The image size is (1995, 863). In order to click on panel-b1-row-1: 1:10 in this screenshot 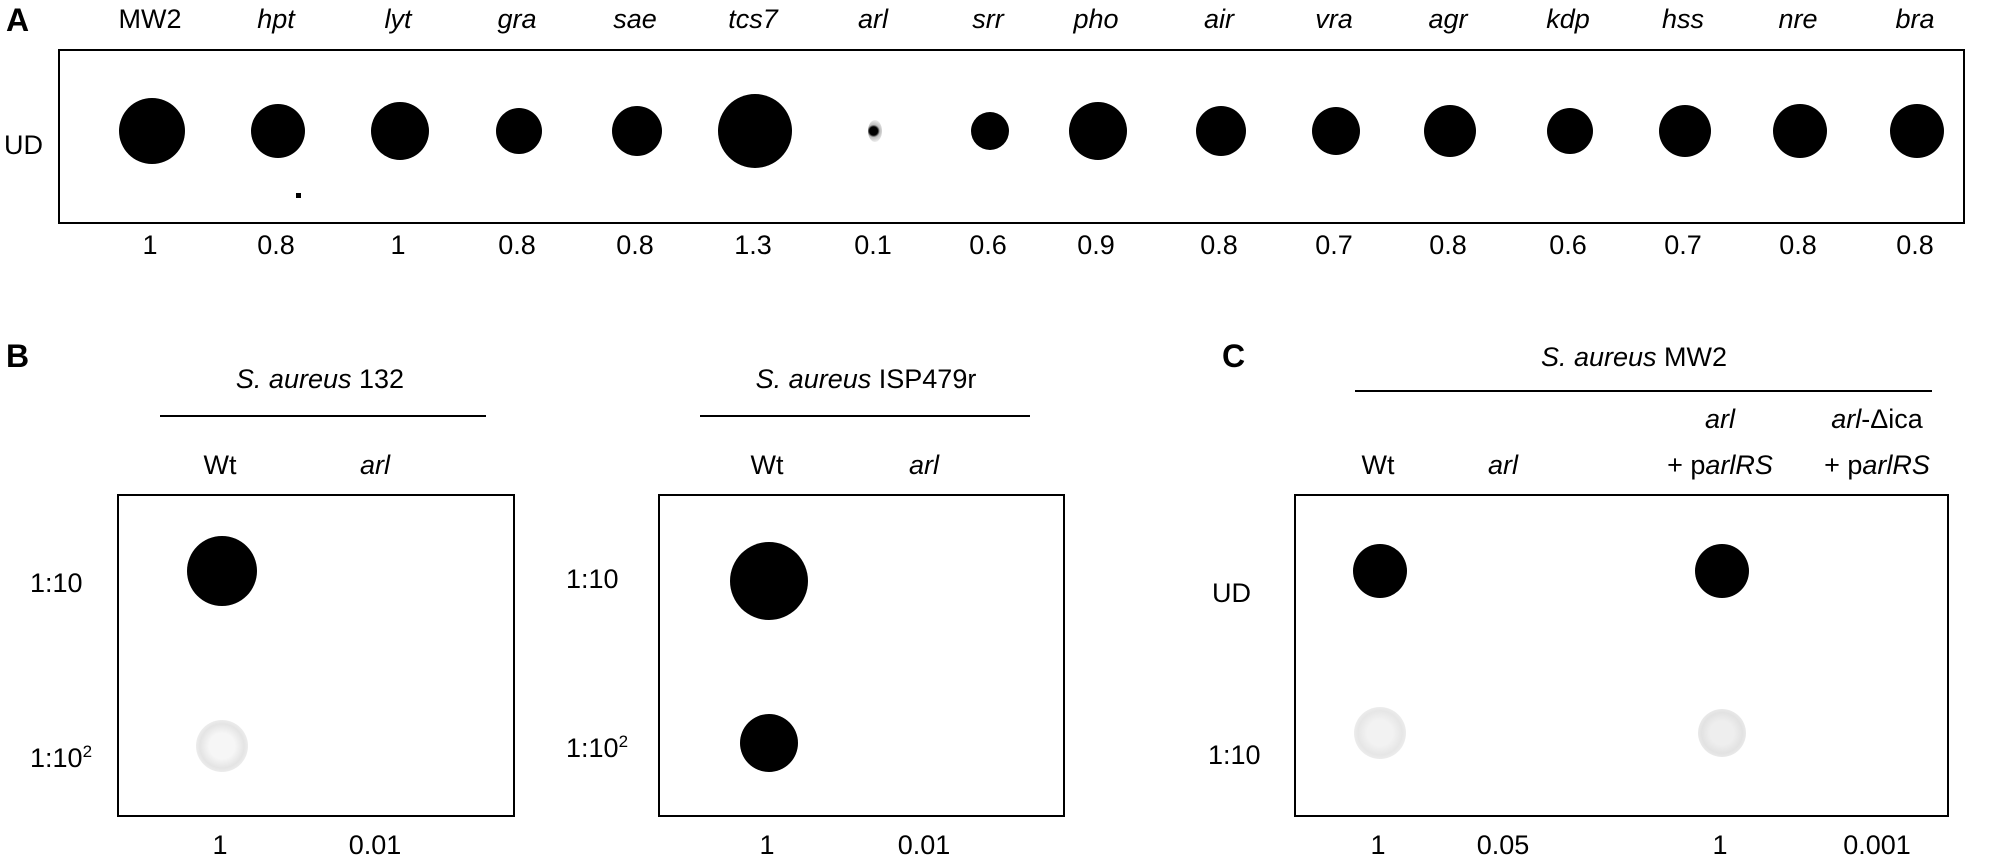, I will do `click(56, 583)`.